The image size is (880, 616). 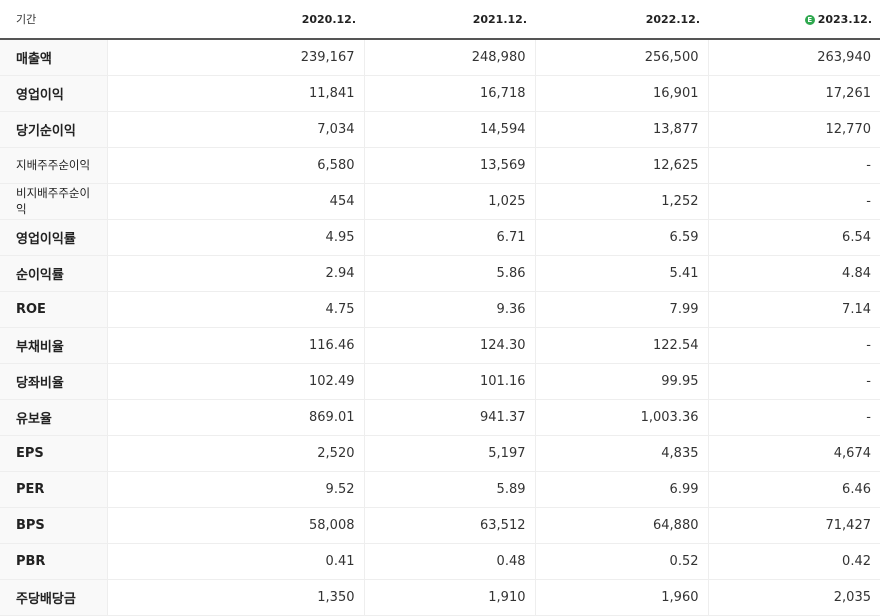 What do you see at coordinates (235, 489) in the screenshot?
I see `cell-value: 9.52` at bounding box center [235, 489].